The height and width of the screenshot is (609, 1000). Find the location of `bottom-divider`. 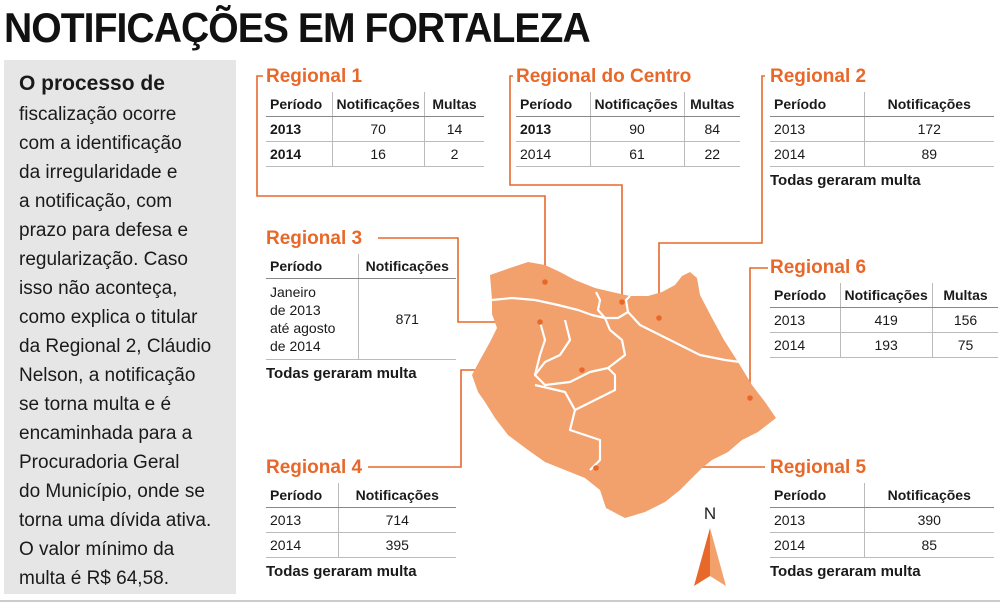

bottom-divider is located at coordinates (500, 601).